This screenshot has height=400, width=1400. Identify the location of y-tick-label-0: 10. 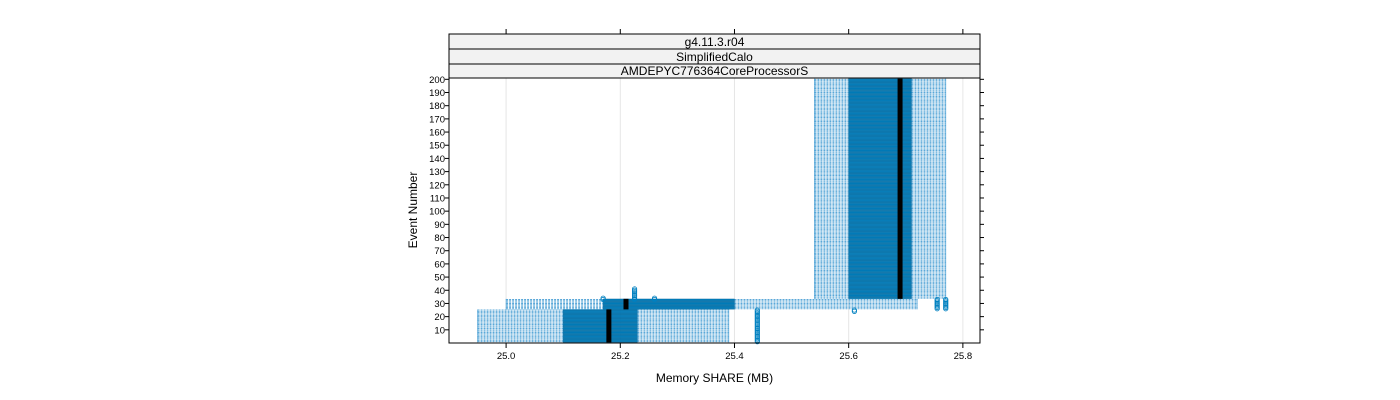
(439, 330).